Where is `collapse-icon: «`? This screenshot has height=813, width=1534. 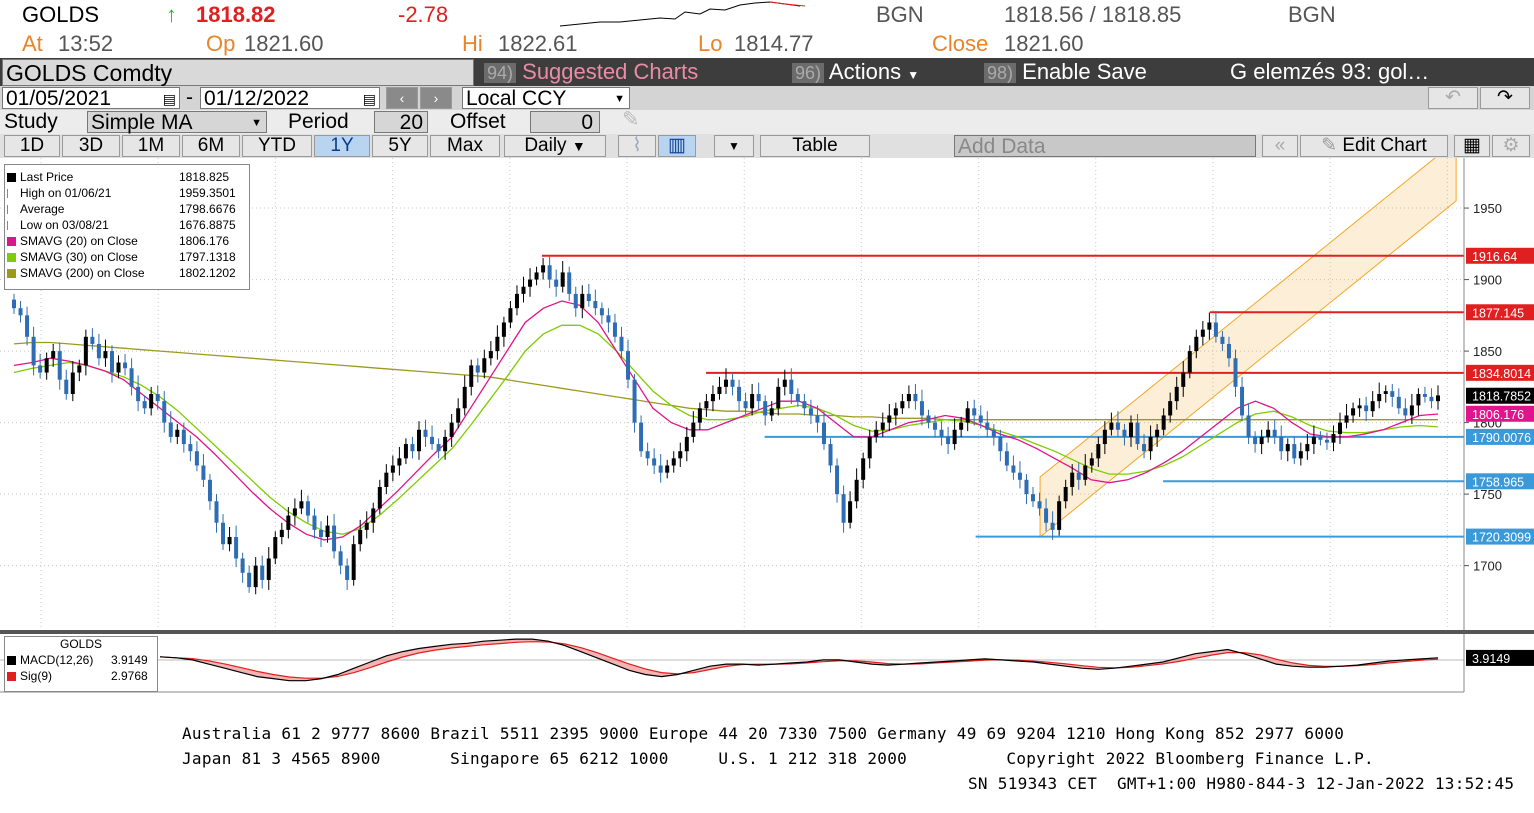
collapse-icon: « is located at coordinates (1280, 146).